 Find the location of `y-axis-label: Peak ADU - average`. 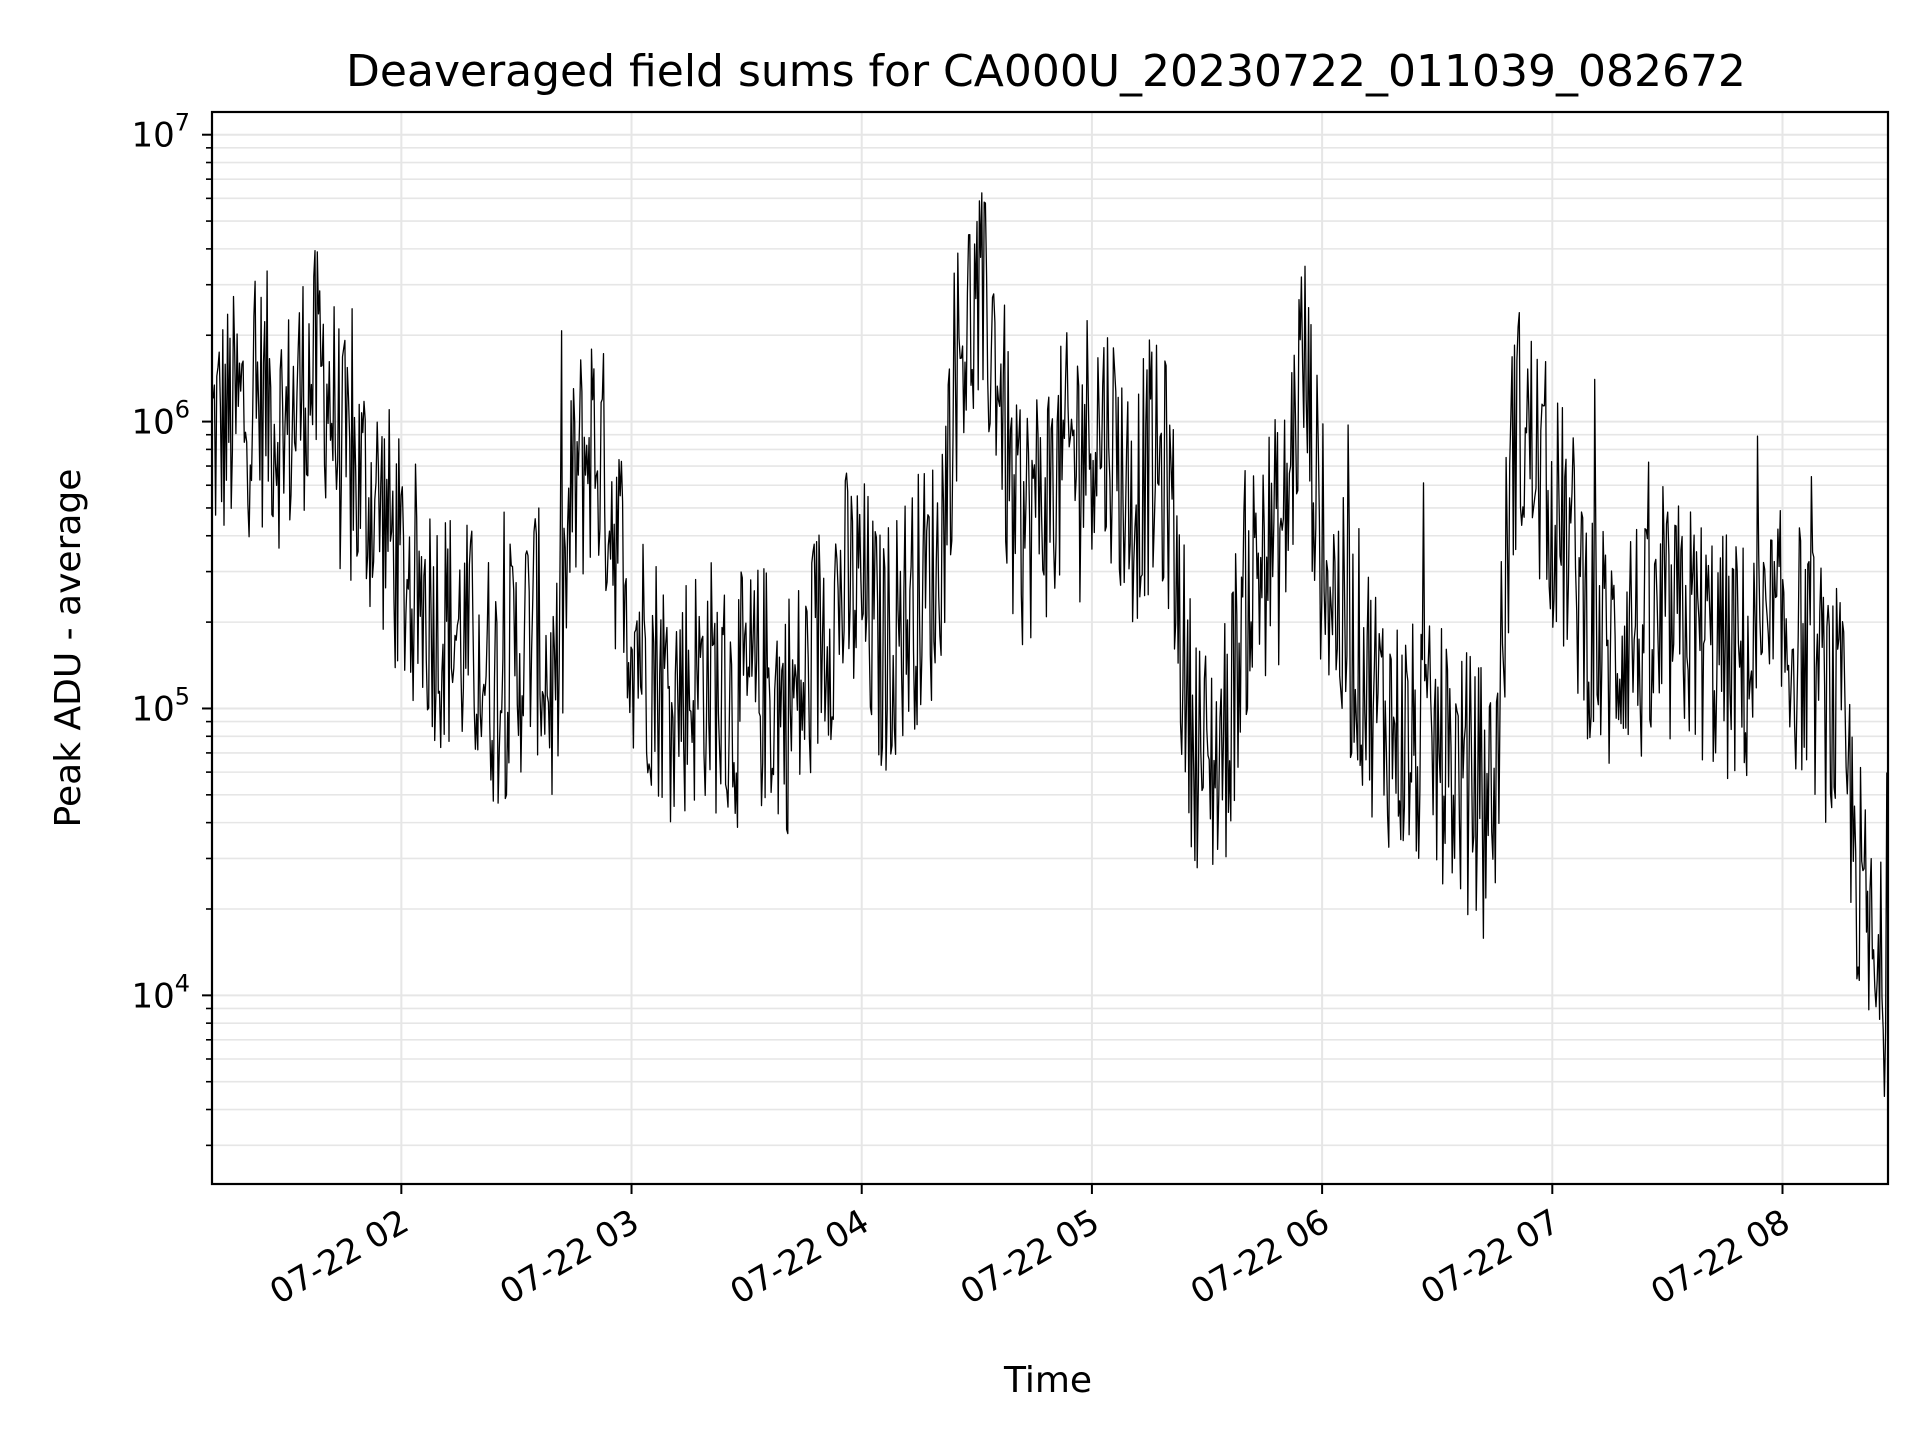

y-axis-label: Peak ADU - average is located at coordinates (68, 648).